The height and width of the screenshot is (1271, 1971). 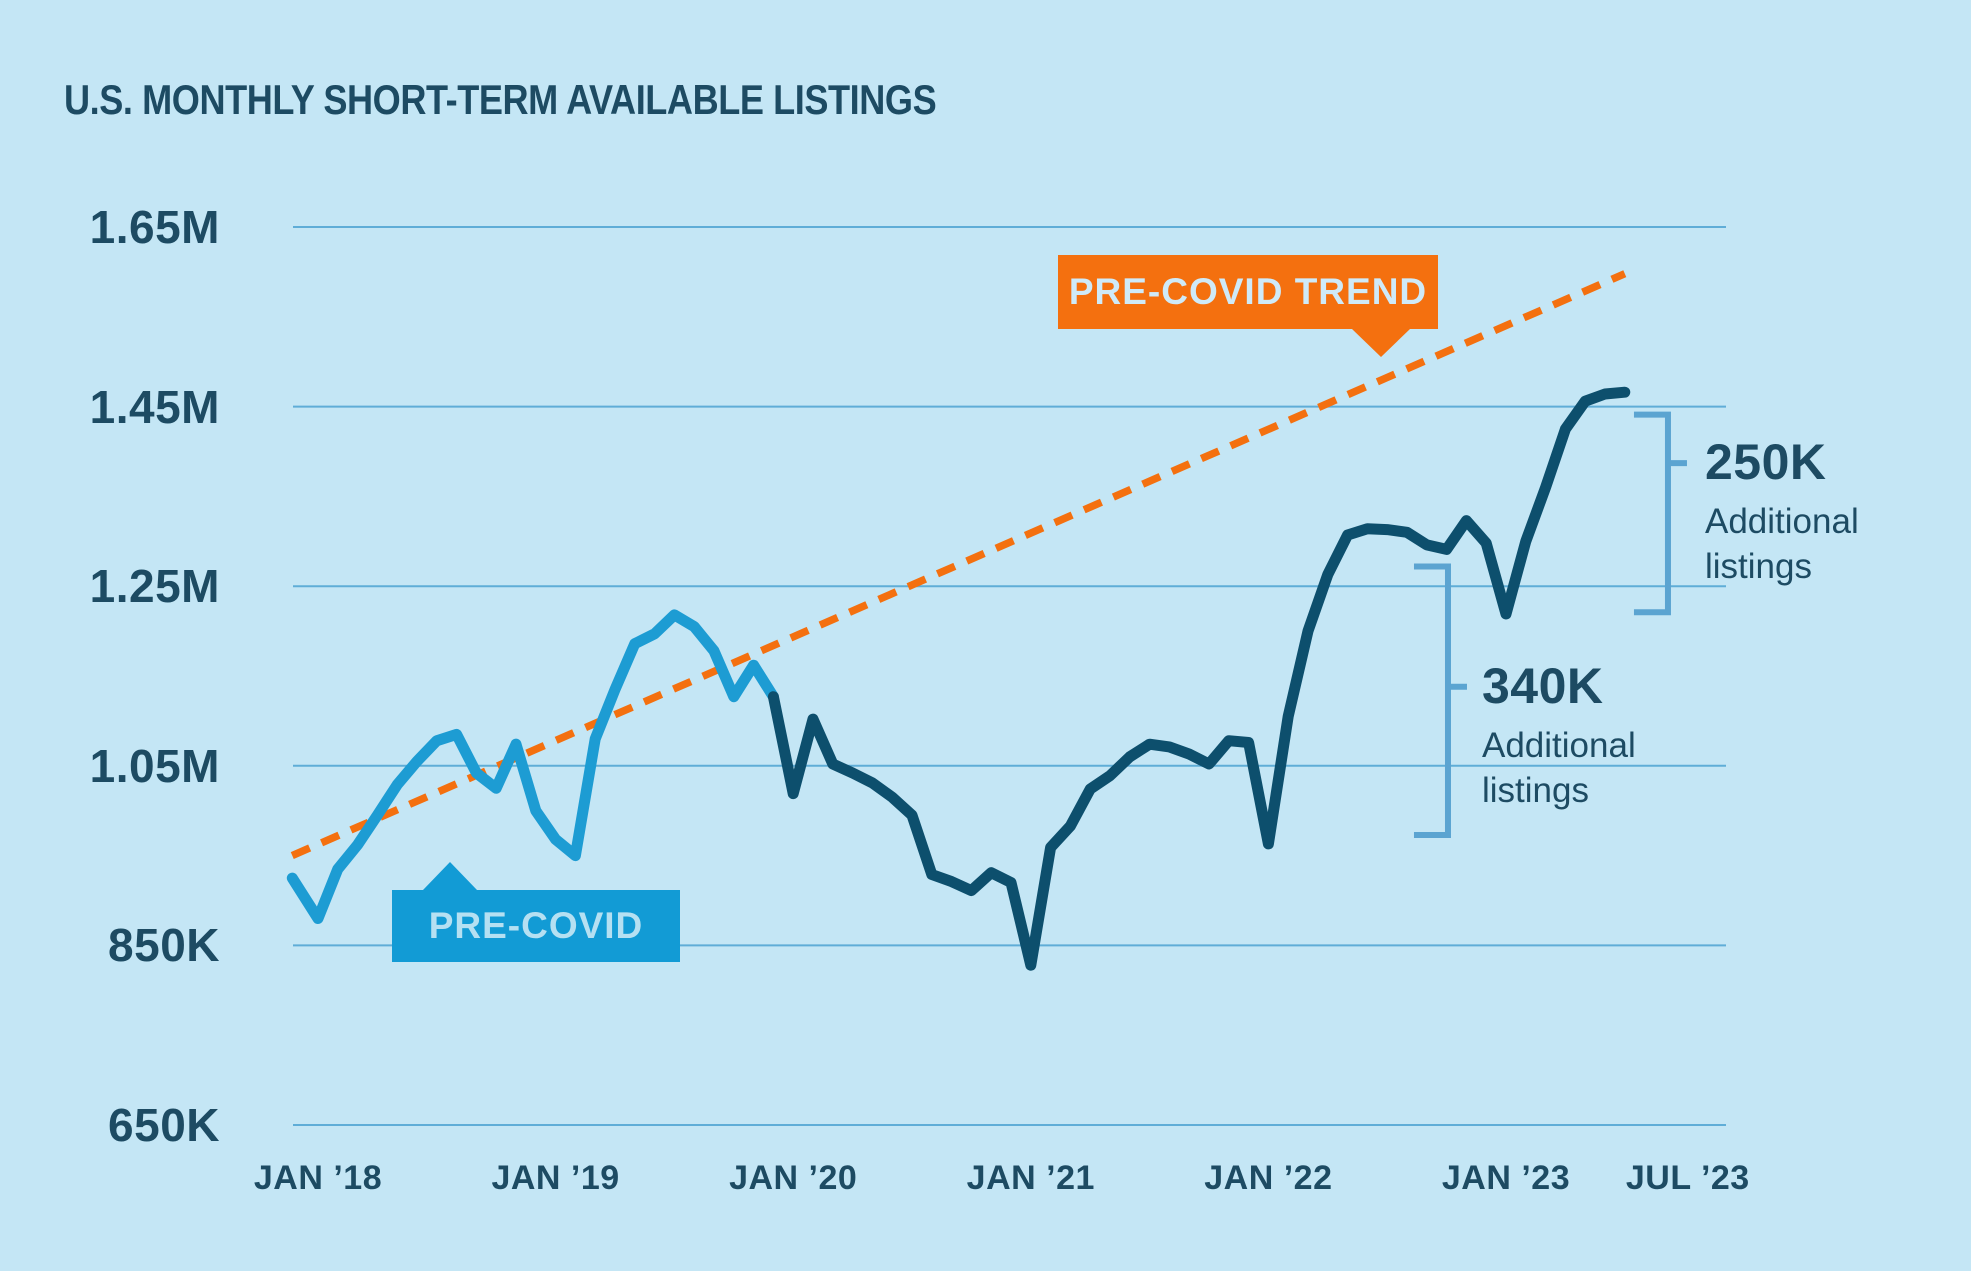 What do you see at coordinates (1559, 768) in the screenshot?
I see `gain-340k-caption: Additional listings` at bounding box center [1559, 768].